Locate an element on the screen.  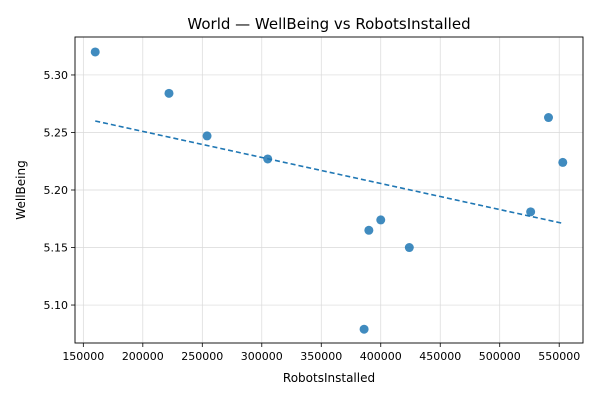
x-tick-label: 550000 is located at coordinates (559, 356).